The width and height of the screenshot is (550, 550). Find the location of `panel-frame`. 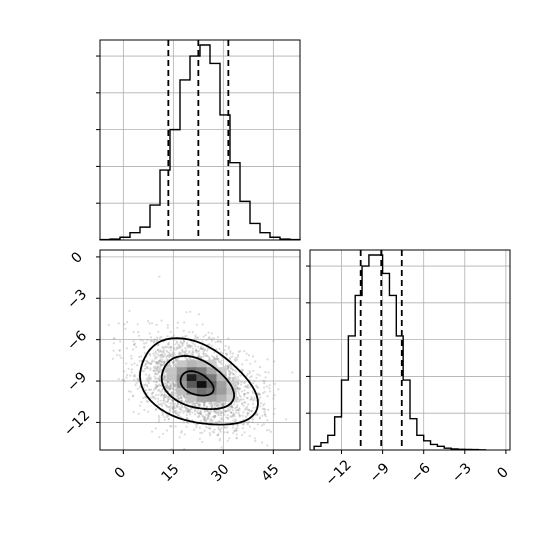

panel-frame is located at coordinates (200, 350).